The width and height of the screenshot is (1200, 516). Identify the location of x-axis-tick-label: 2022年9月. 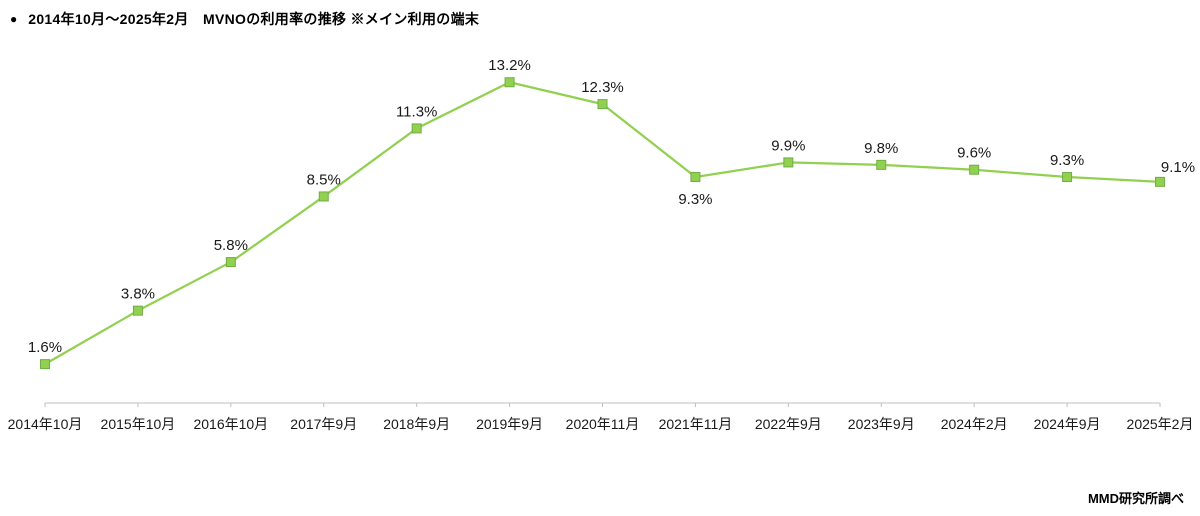
(788, 424).